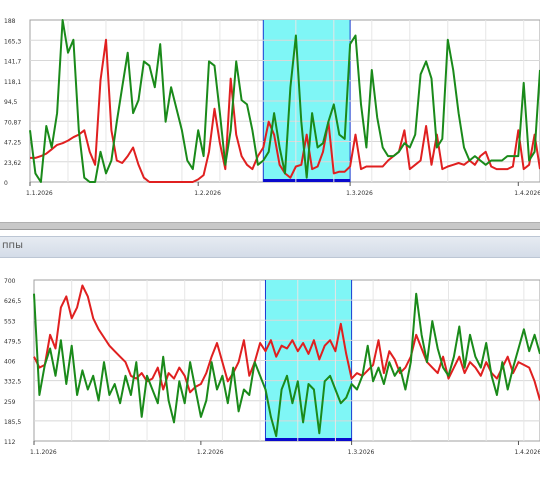 Image resolution: width=540 pixels, height=486 pixels. I want to click on y-tick-label: 118,1, so click(12, 82).